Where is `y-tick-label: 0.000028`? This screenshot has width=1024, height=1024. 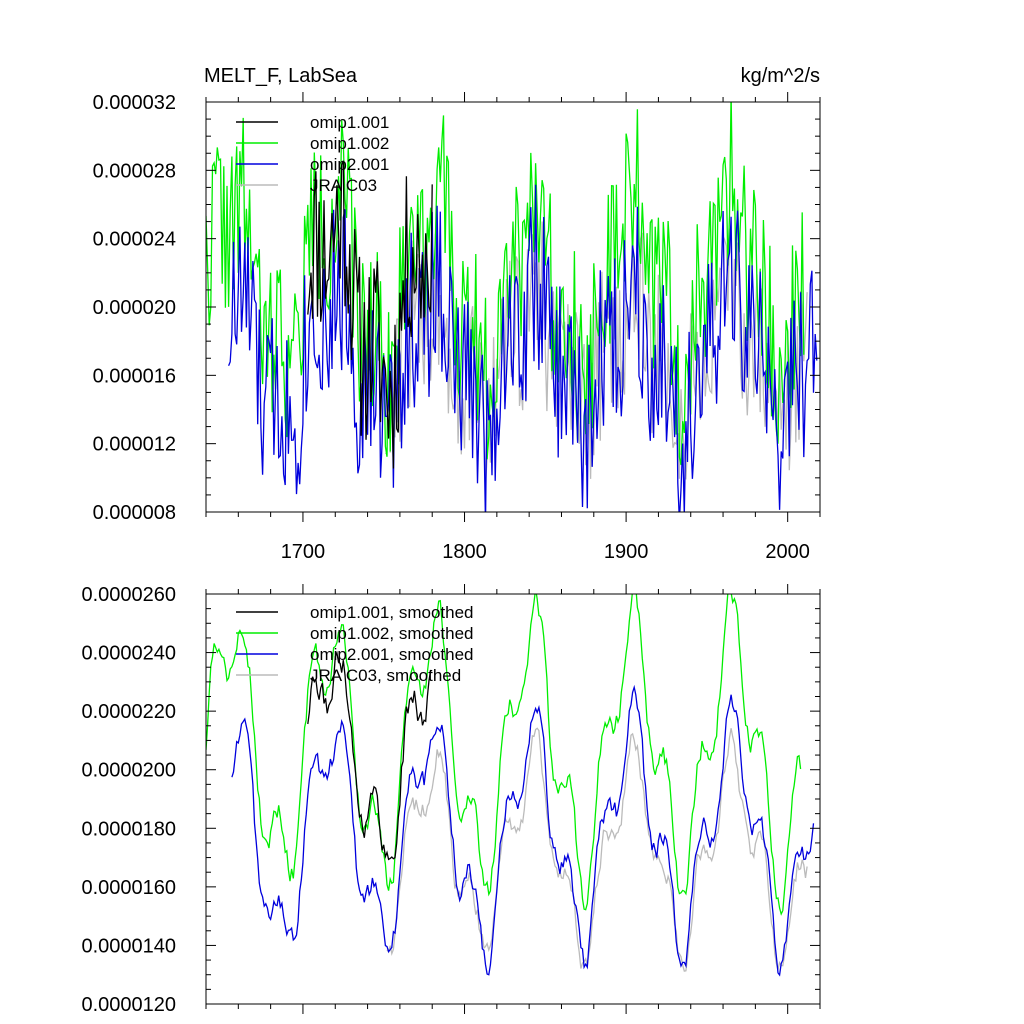 y-tick-label: 0.000028 is located at coordinates (134, 171).